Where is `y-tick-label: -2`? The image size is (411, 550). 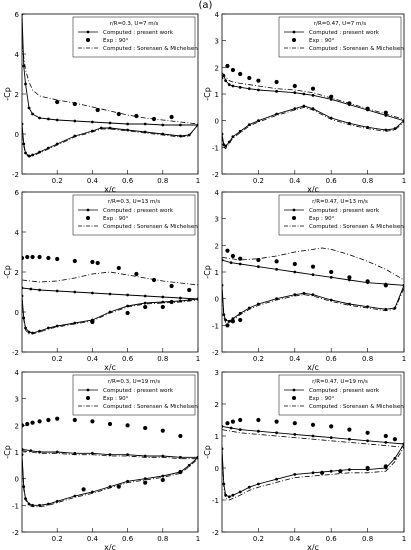
y-tick-label: -2 is located at coordinates (15, 175).